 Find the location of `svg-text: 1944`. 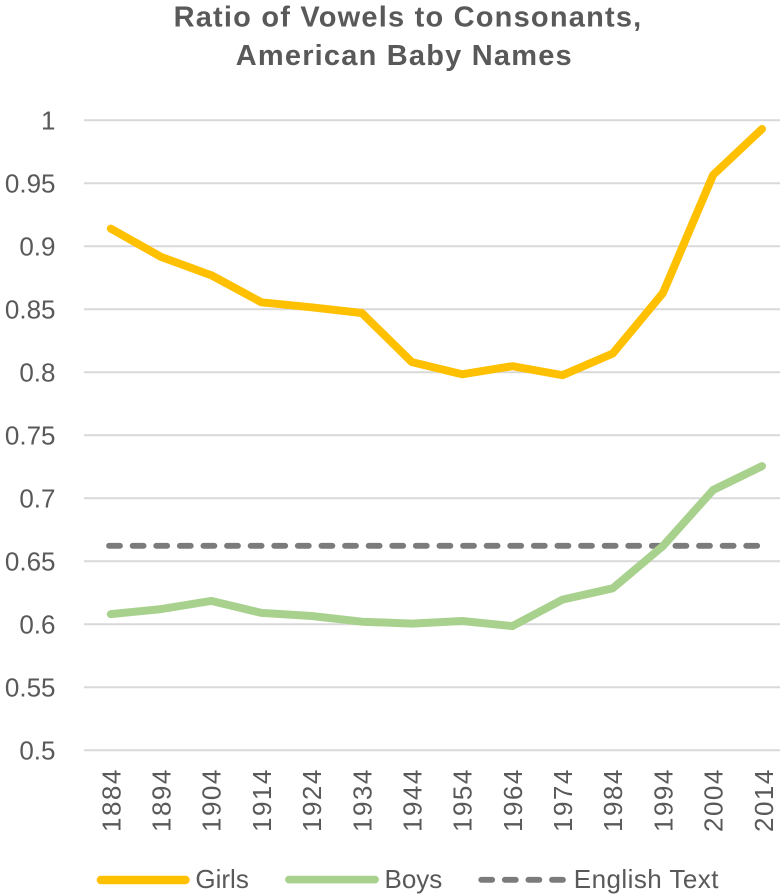

svg-text: 1944 is located at coordinates (412, 800).